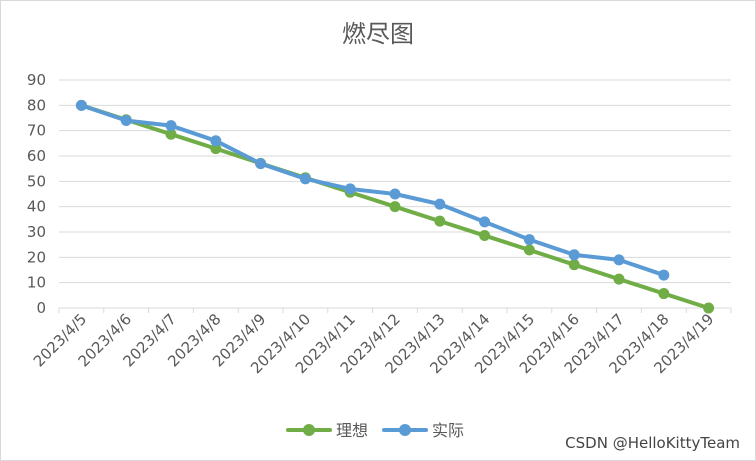  I want to click on y-tick-label: 70, so click(36, 131).